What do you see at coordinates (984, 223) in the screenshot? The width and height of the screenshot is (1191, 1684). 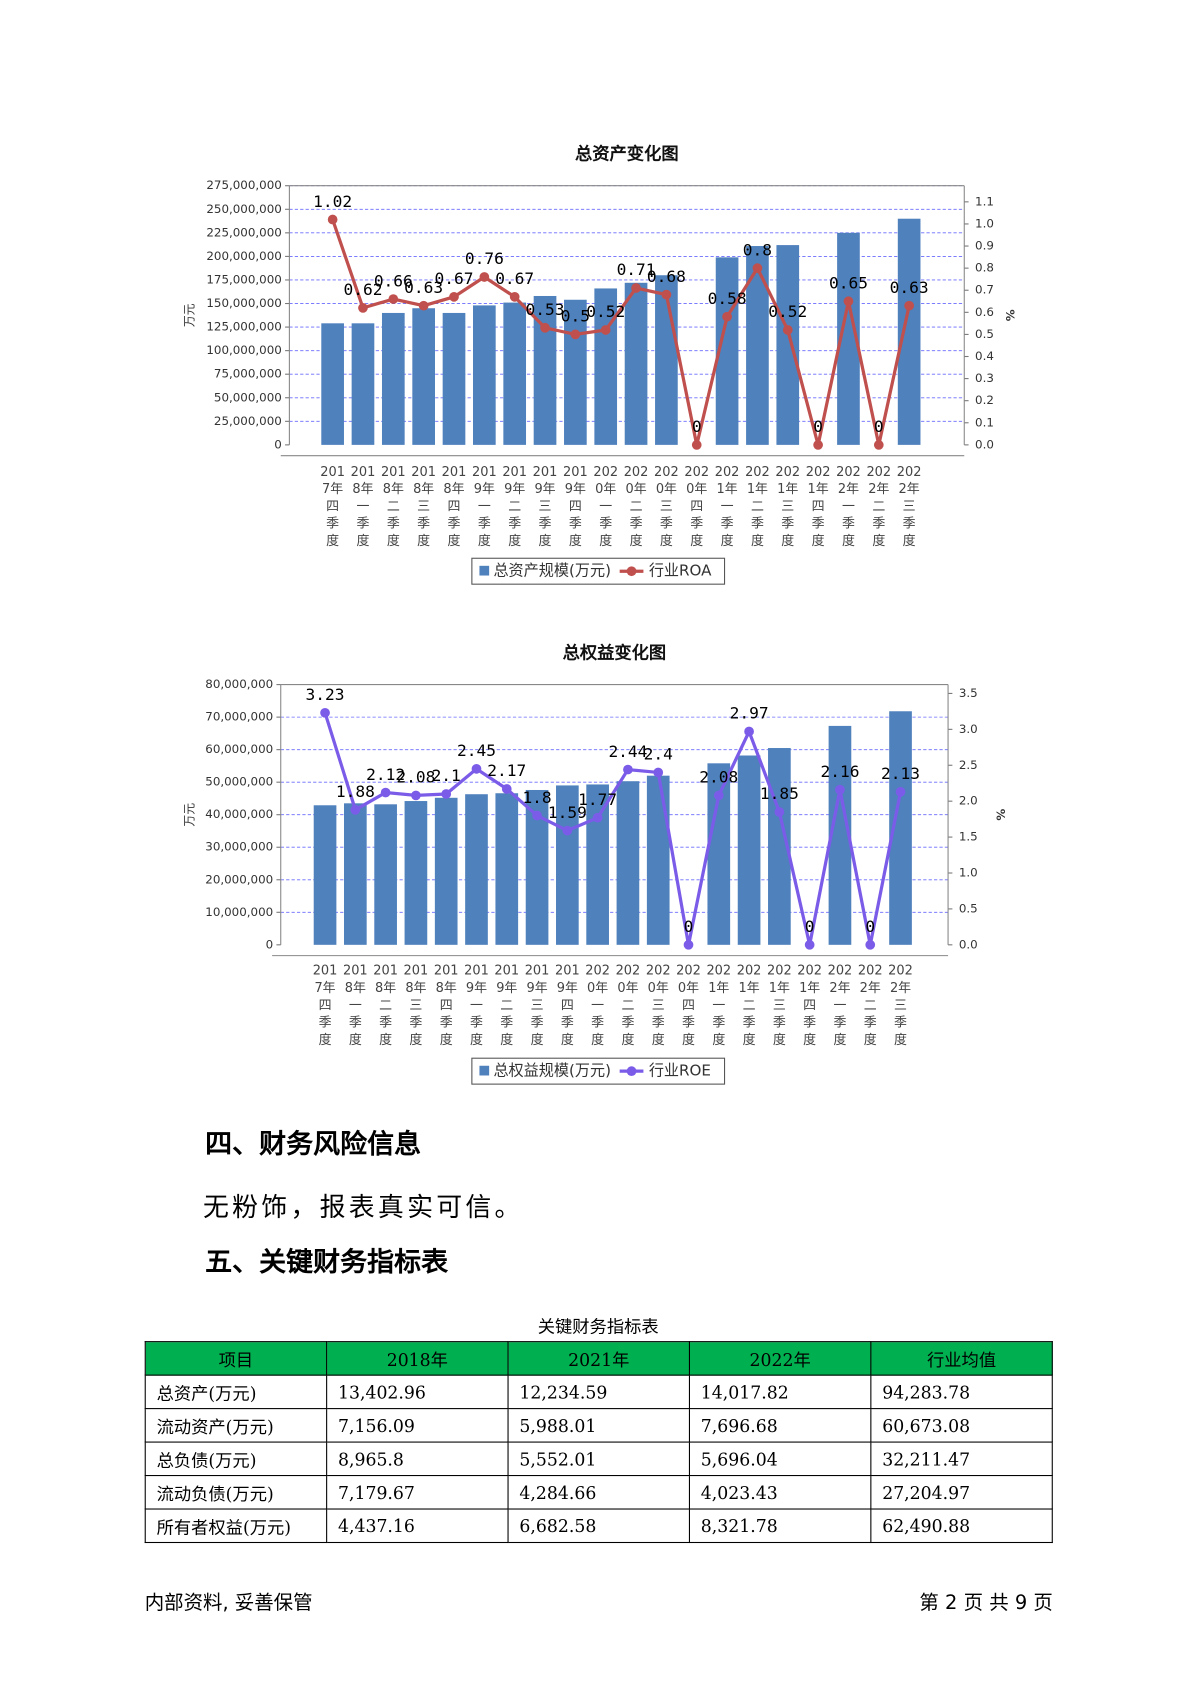 I see `y2-tick-label: 1.0` at bounding box center [984, 223].